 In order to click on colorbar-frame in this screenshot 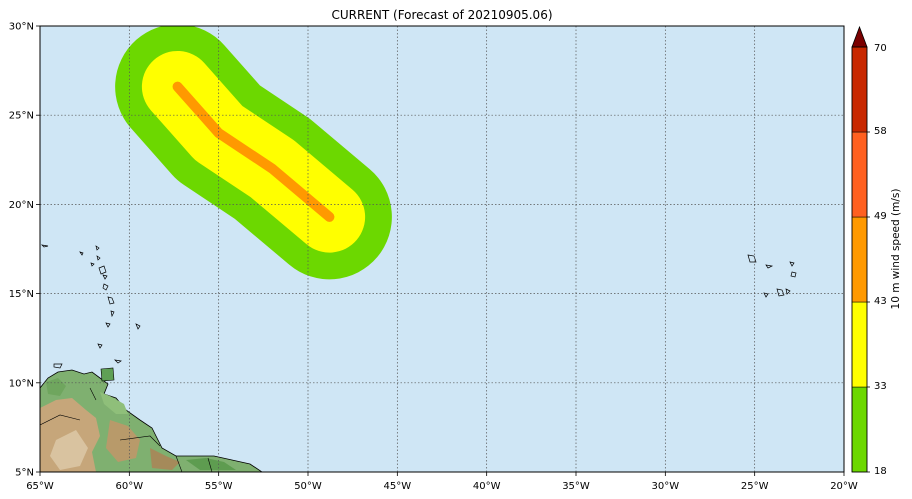, I will do `click(859, 259)`.